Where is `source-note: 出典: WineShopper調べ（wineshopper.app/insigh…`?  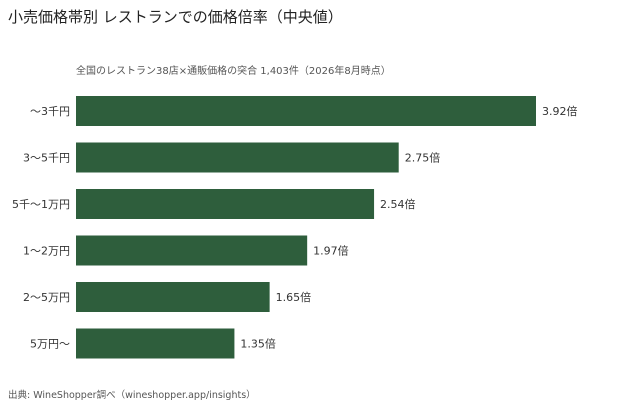
source-note: 出典: WineShopper調べ（wineshopper.app/insigh… is located at coordinates (132, 395).